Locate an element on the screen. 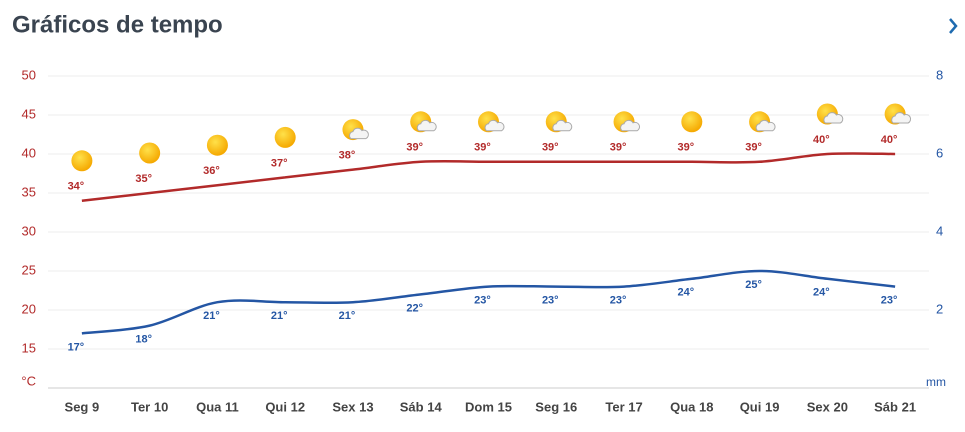  x-tick-label: Sex 20 is located at coordinates (827, 406).